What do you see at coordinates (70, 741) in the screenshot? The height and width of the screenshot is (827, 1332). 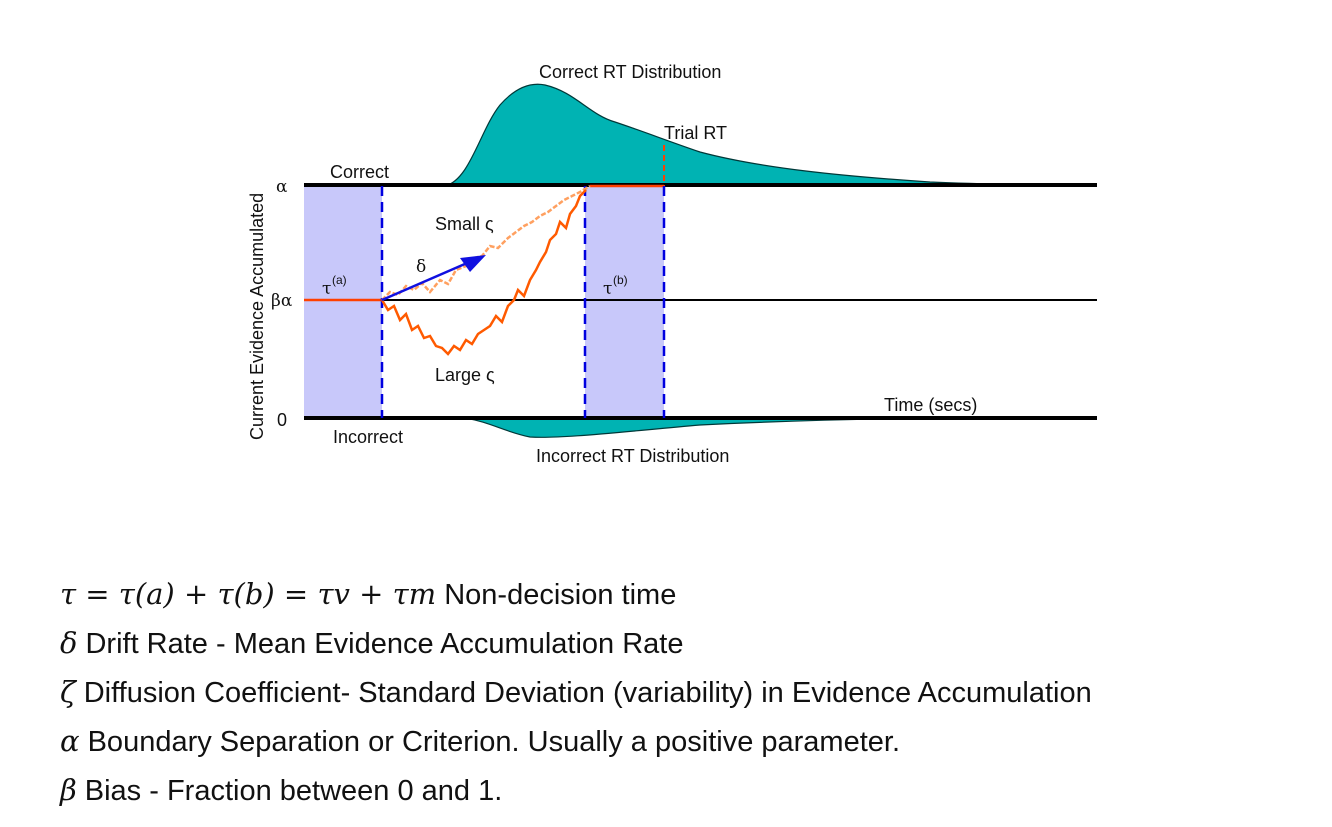 I see `alpha-symbol: α` at bounding box center [70, 741].